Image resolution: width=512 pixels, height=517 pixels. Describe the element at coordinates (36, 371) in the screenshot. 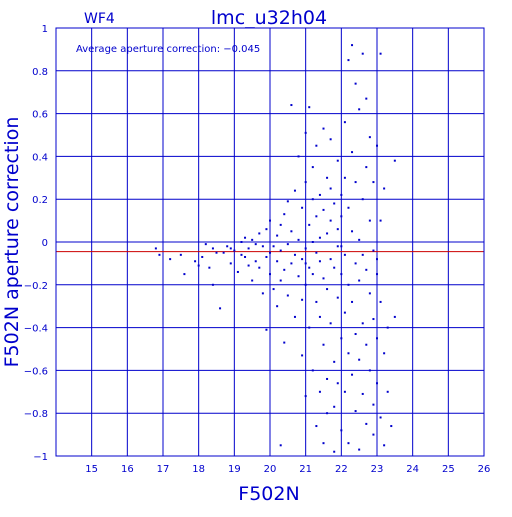

I see `y-tick-label: −0.6` at that location.